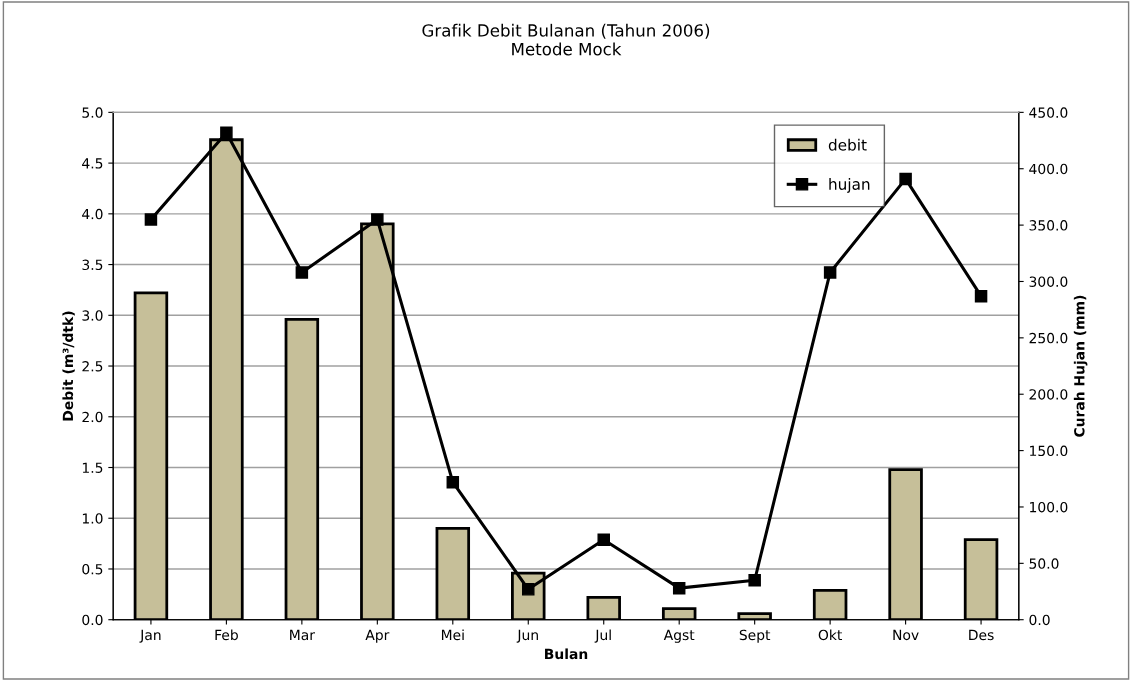  Describe the element at coordinates (92, 214) in the screenshot. I see `y-tick-label: 4.0` at that location.